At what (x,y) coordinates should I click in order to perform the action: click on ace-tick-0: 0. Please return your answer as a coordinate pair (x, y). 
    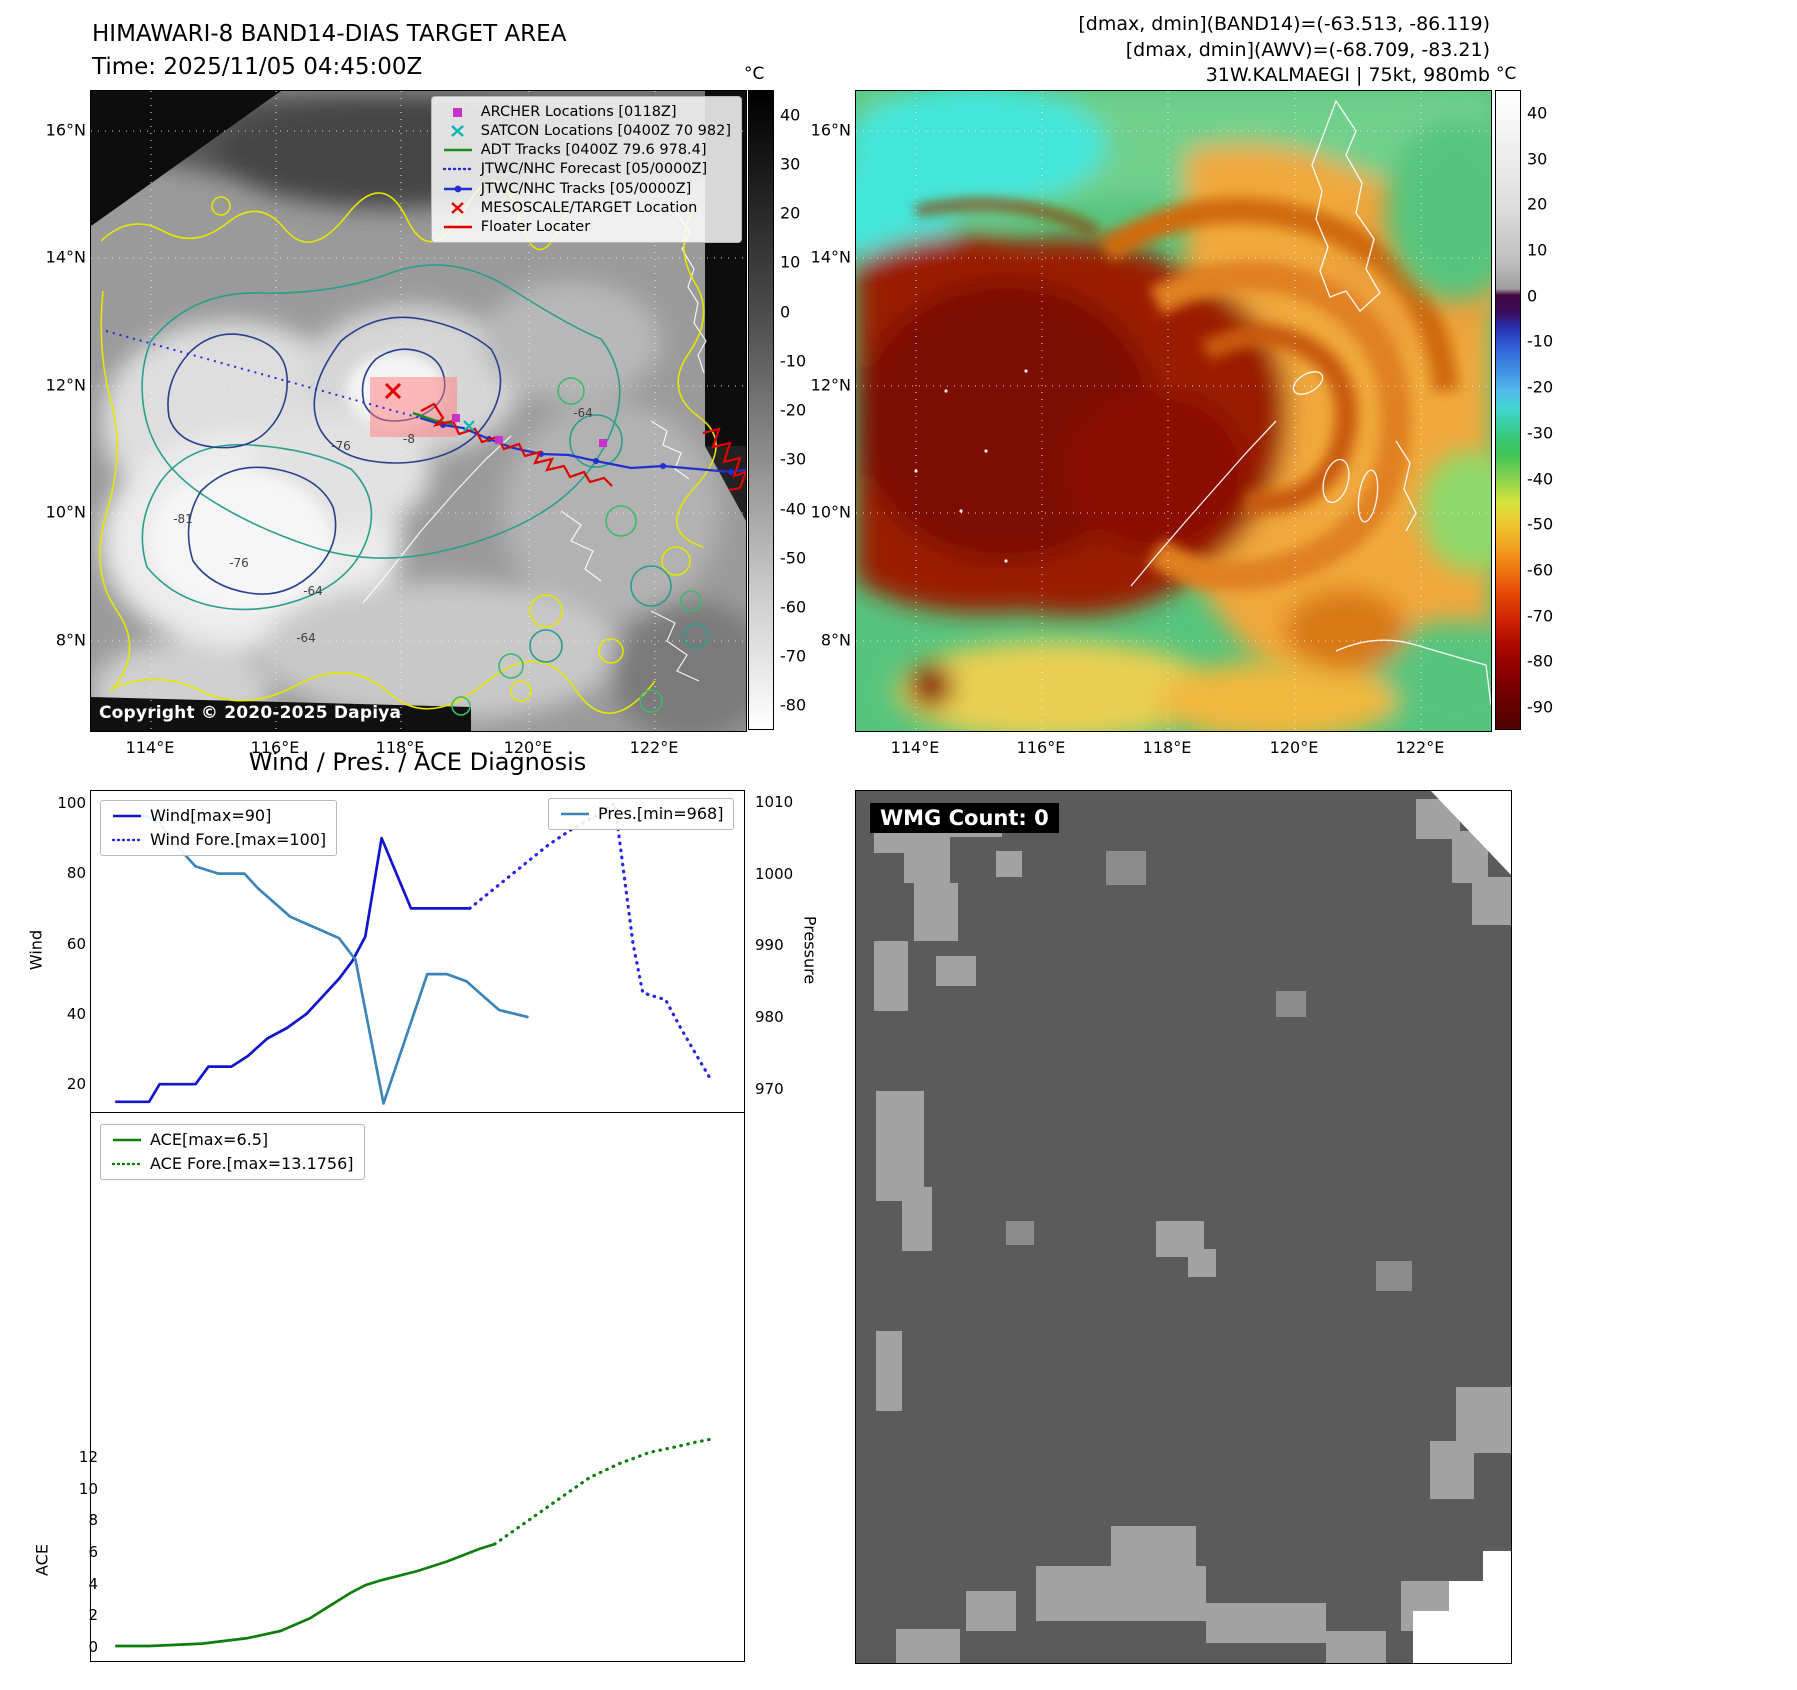
    Looking at the image, I should click on (93, 1646).